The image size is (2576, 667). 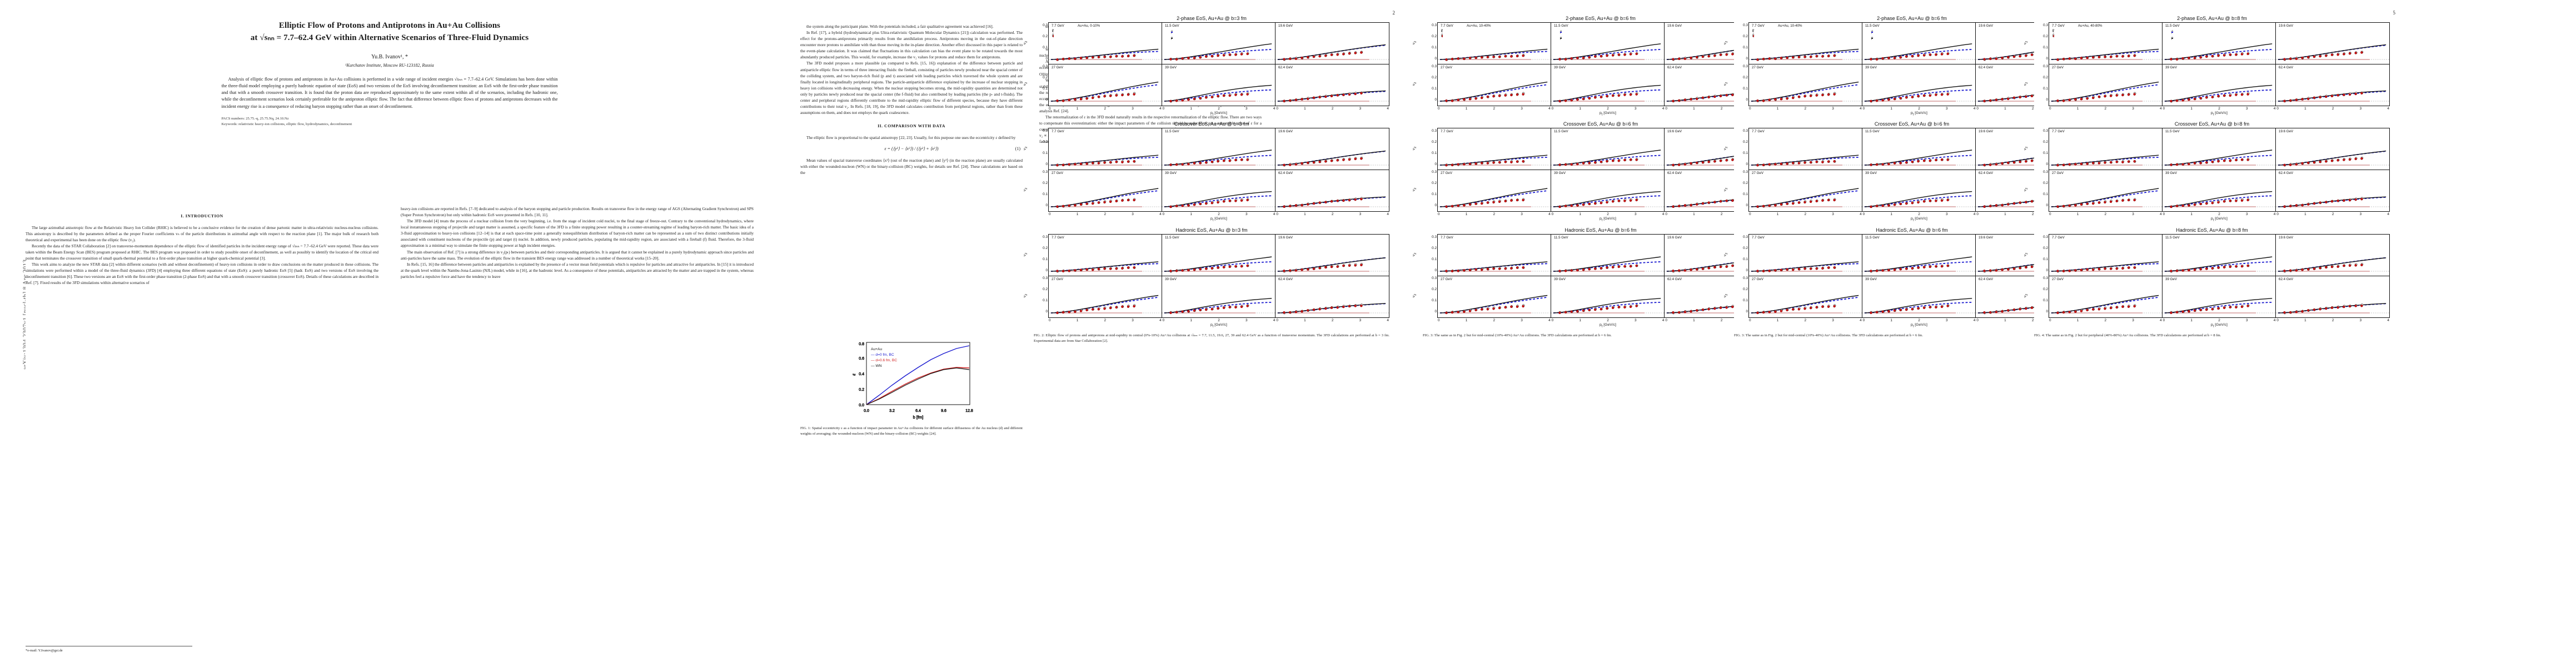 I want to click on legend-dashed-line: p̄, so click(x=1872, y=32).